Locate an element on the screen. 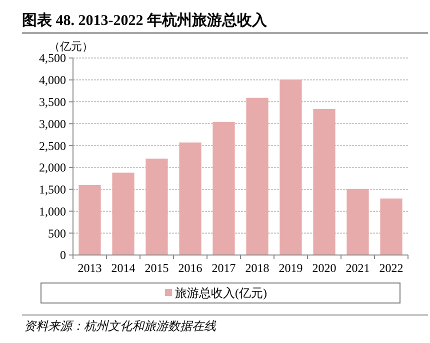 The image size is (430, 343). y-tick-label: 1,000 is located at coordinates (52, 211).